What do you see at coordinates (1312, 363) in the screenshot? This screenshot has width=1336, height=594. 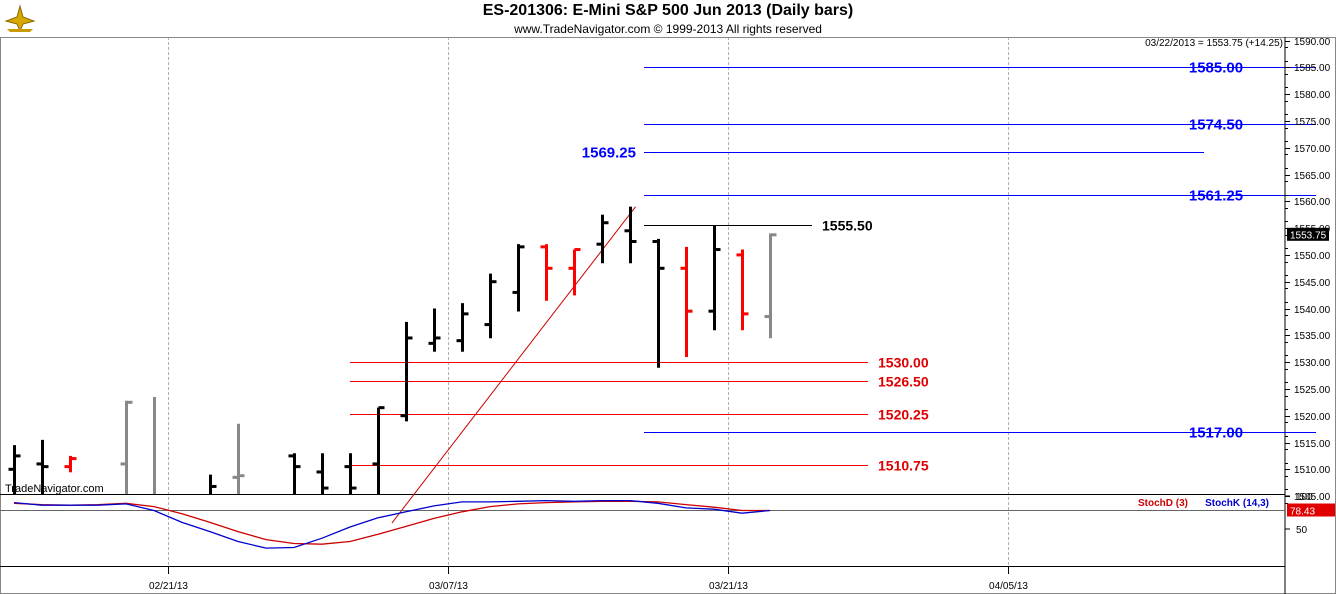 I see `price-tick-label: 1530.00` at bounding box center [1312, 363].